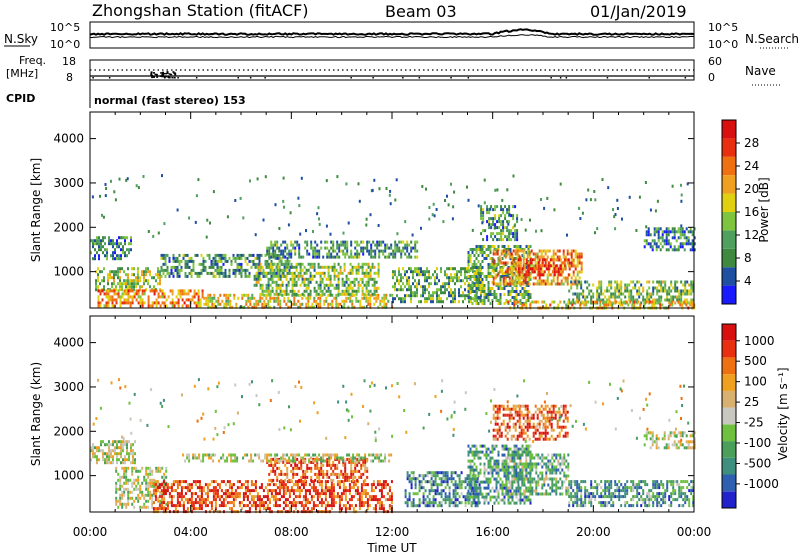  Describe the element at coordinates (167, 73) in the screenshot. I see `freq-dot` at that location.